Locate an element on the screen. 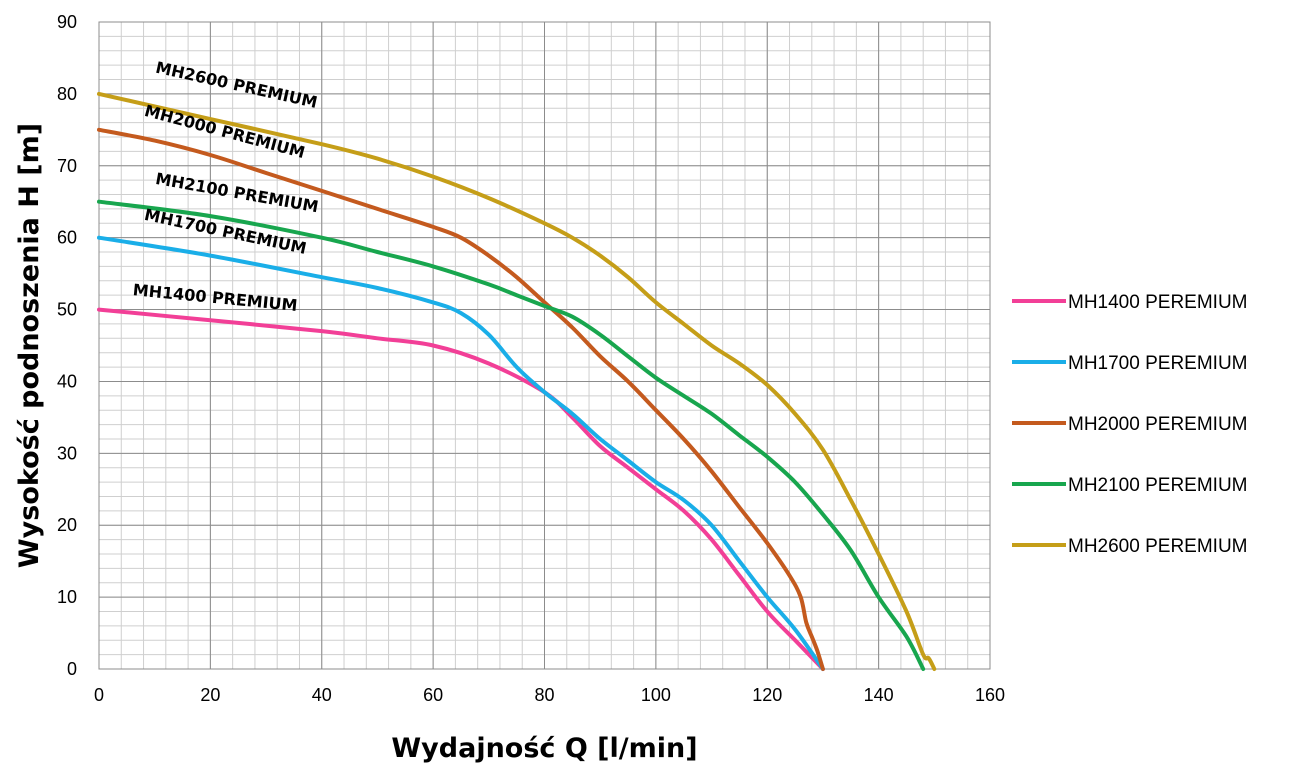 The image size is (1293, 765). x-tick-label: 160 is located at coordinates (990, 695).